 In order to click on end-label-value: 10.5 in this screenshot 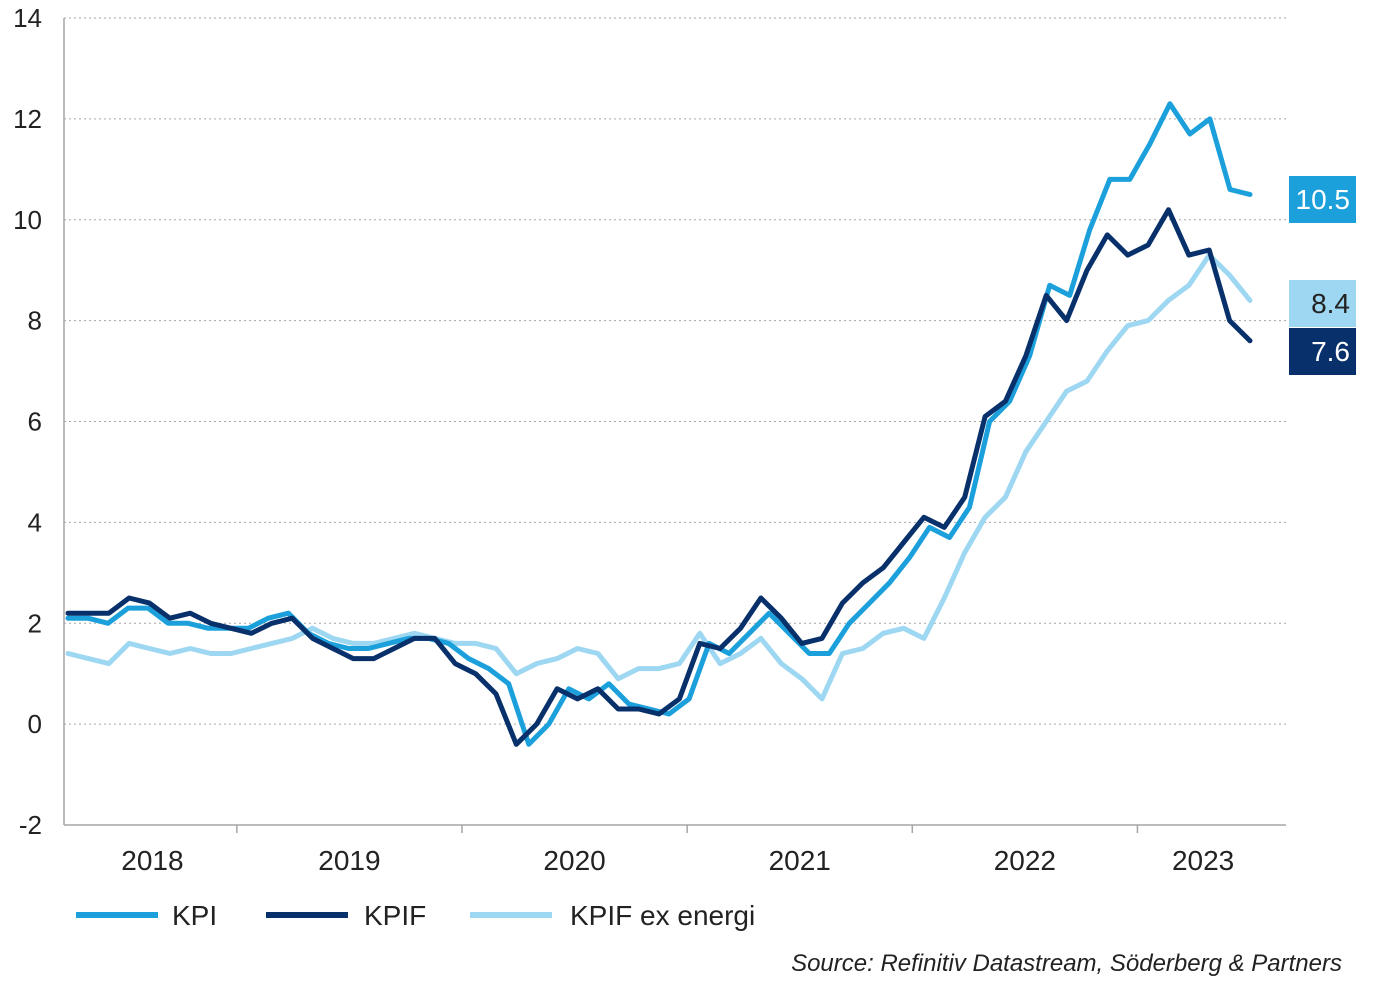, I will do `click(1323, 199)`.